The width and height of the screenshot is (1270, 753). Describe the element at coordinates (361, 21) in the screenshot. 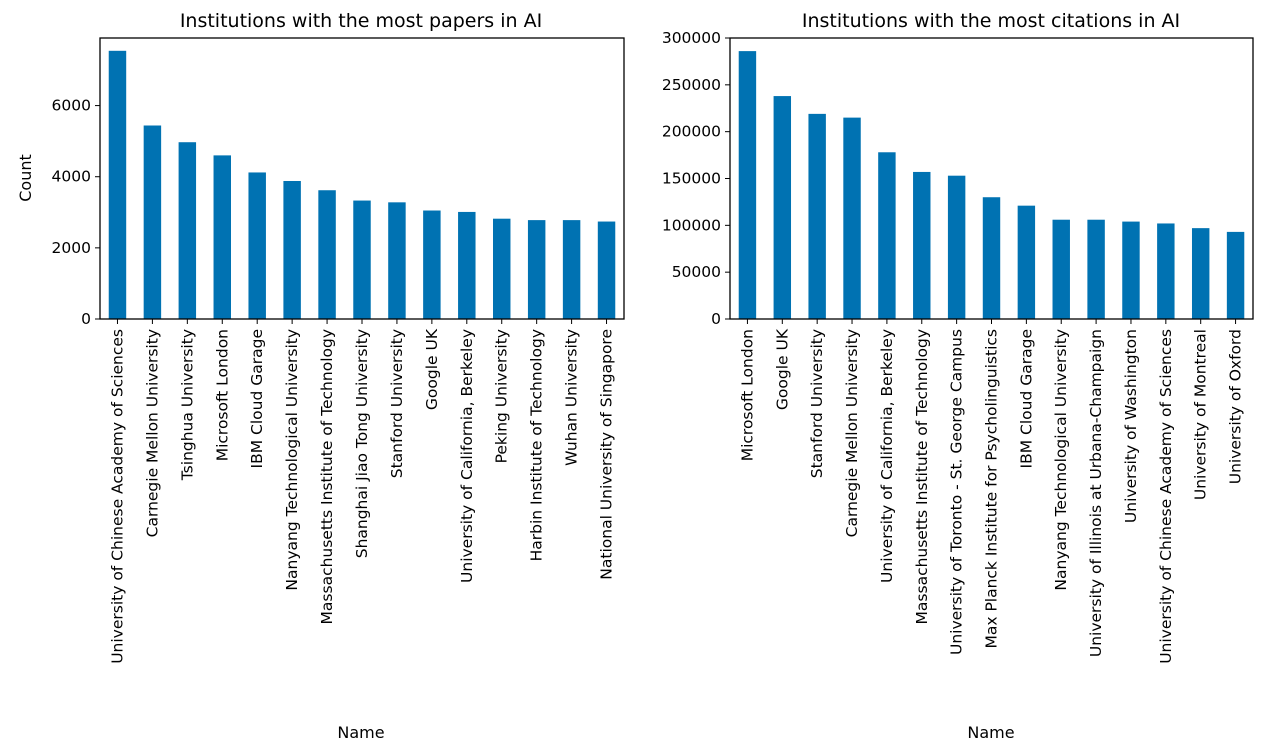

I see `chart-title: Institutions with the most papers in AI` at that location.